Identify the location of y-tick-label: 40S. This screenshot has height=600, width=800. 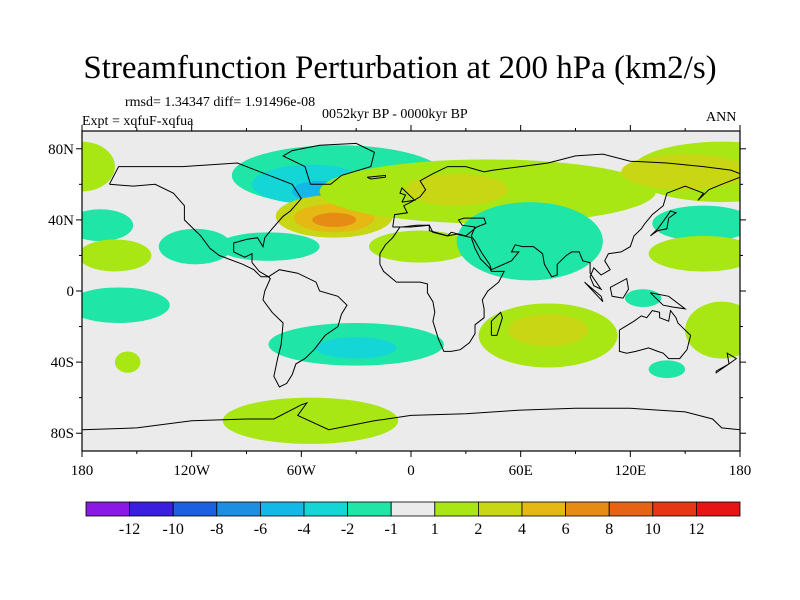
(62, 363).